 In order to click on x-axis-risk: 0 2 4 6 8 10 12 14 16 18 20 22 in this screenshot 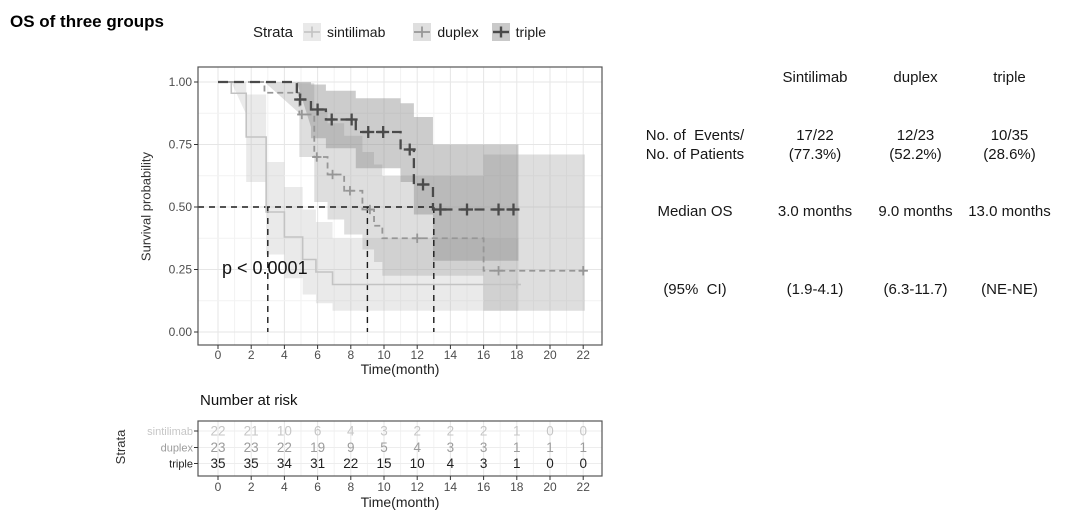, I will do `click(403, 485)`.